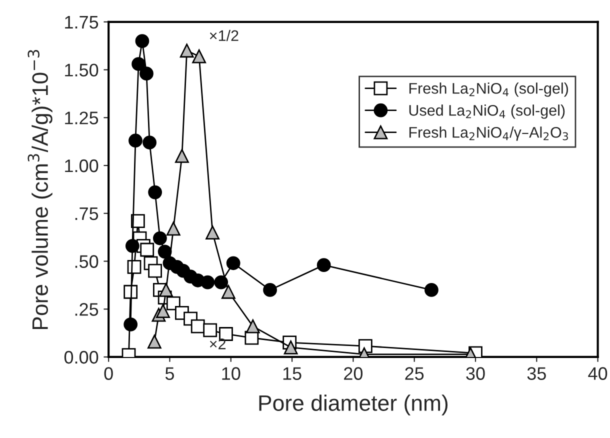 The image size is (610, 438). What do you see at coordinates (488, 133) in the screenshot?
I see `legend-label: Fresh La$_{2}$NiO$_{4}$/γ–Al$_{2}$O$_{3}$` at bounding box center [488, 133].